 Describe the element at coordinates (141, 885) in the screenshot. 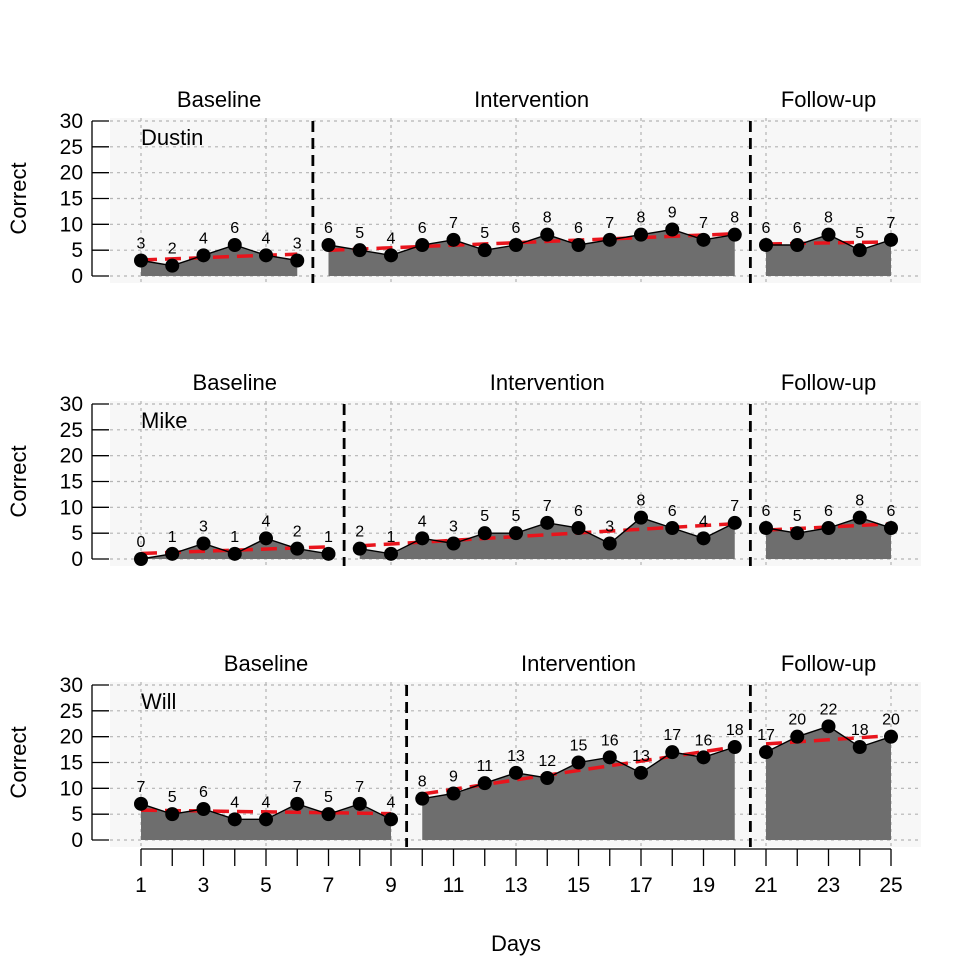

I see `x-tick-label: 1` at that location.